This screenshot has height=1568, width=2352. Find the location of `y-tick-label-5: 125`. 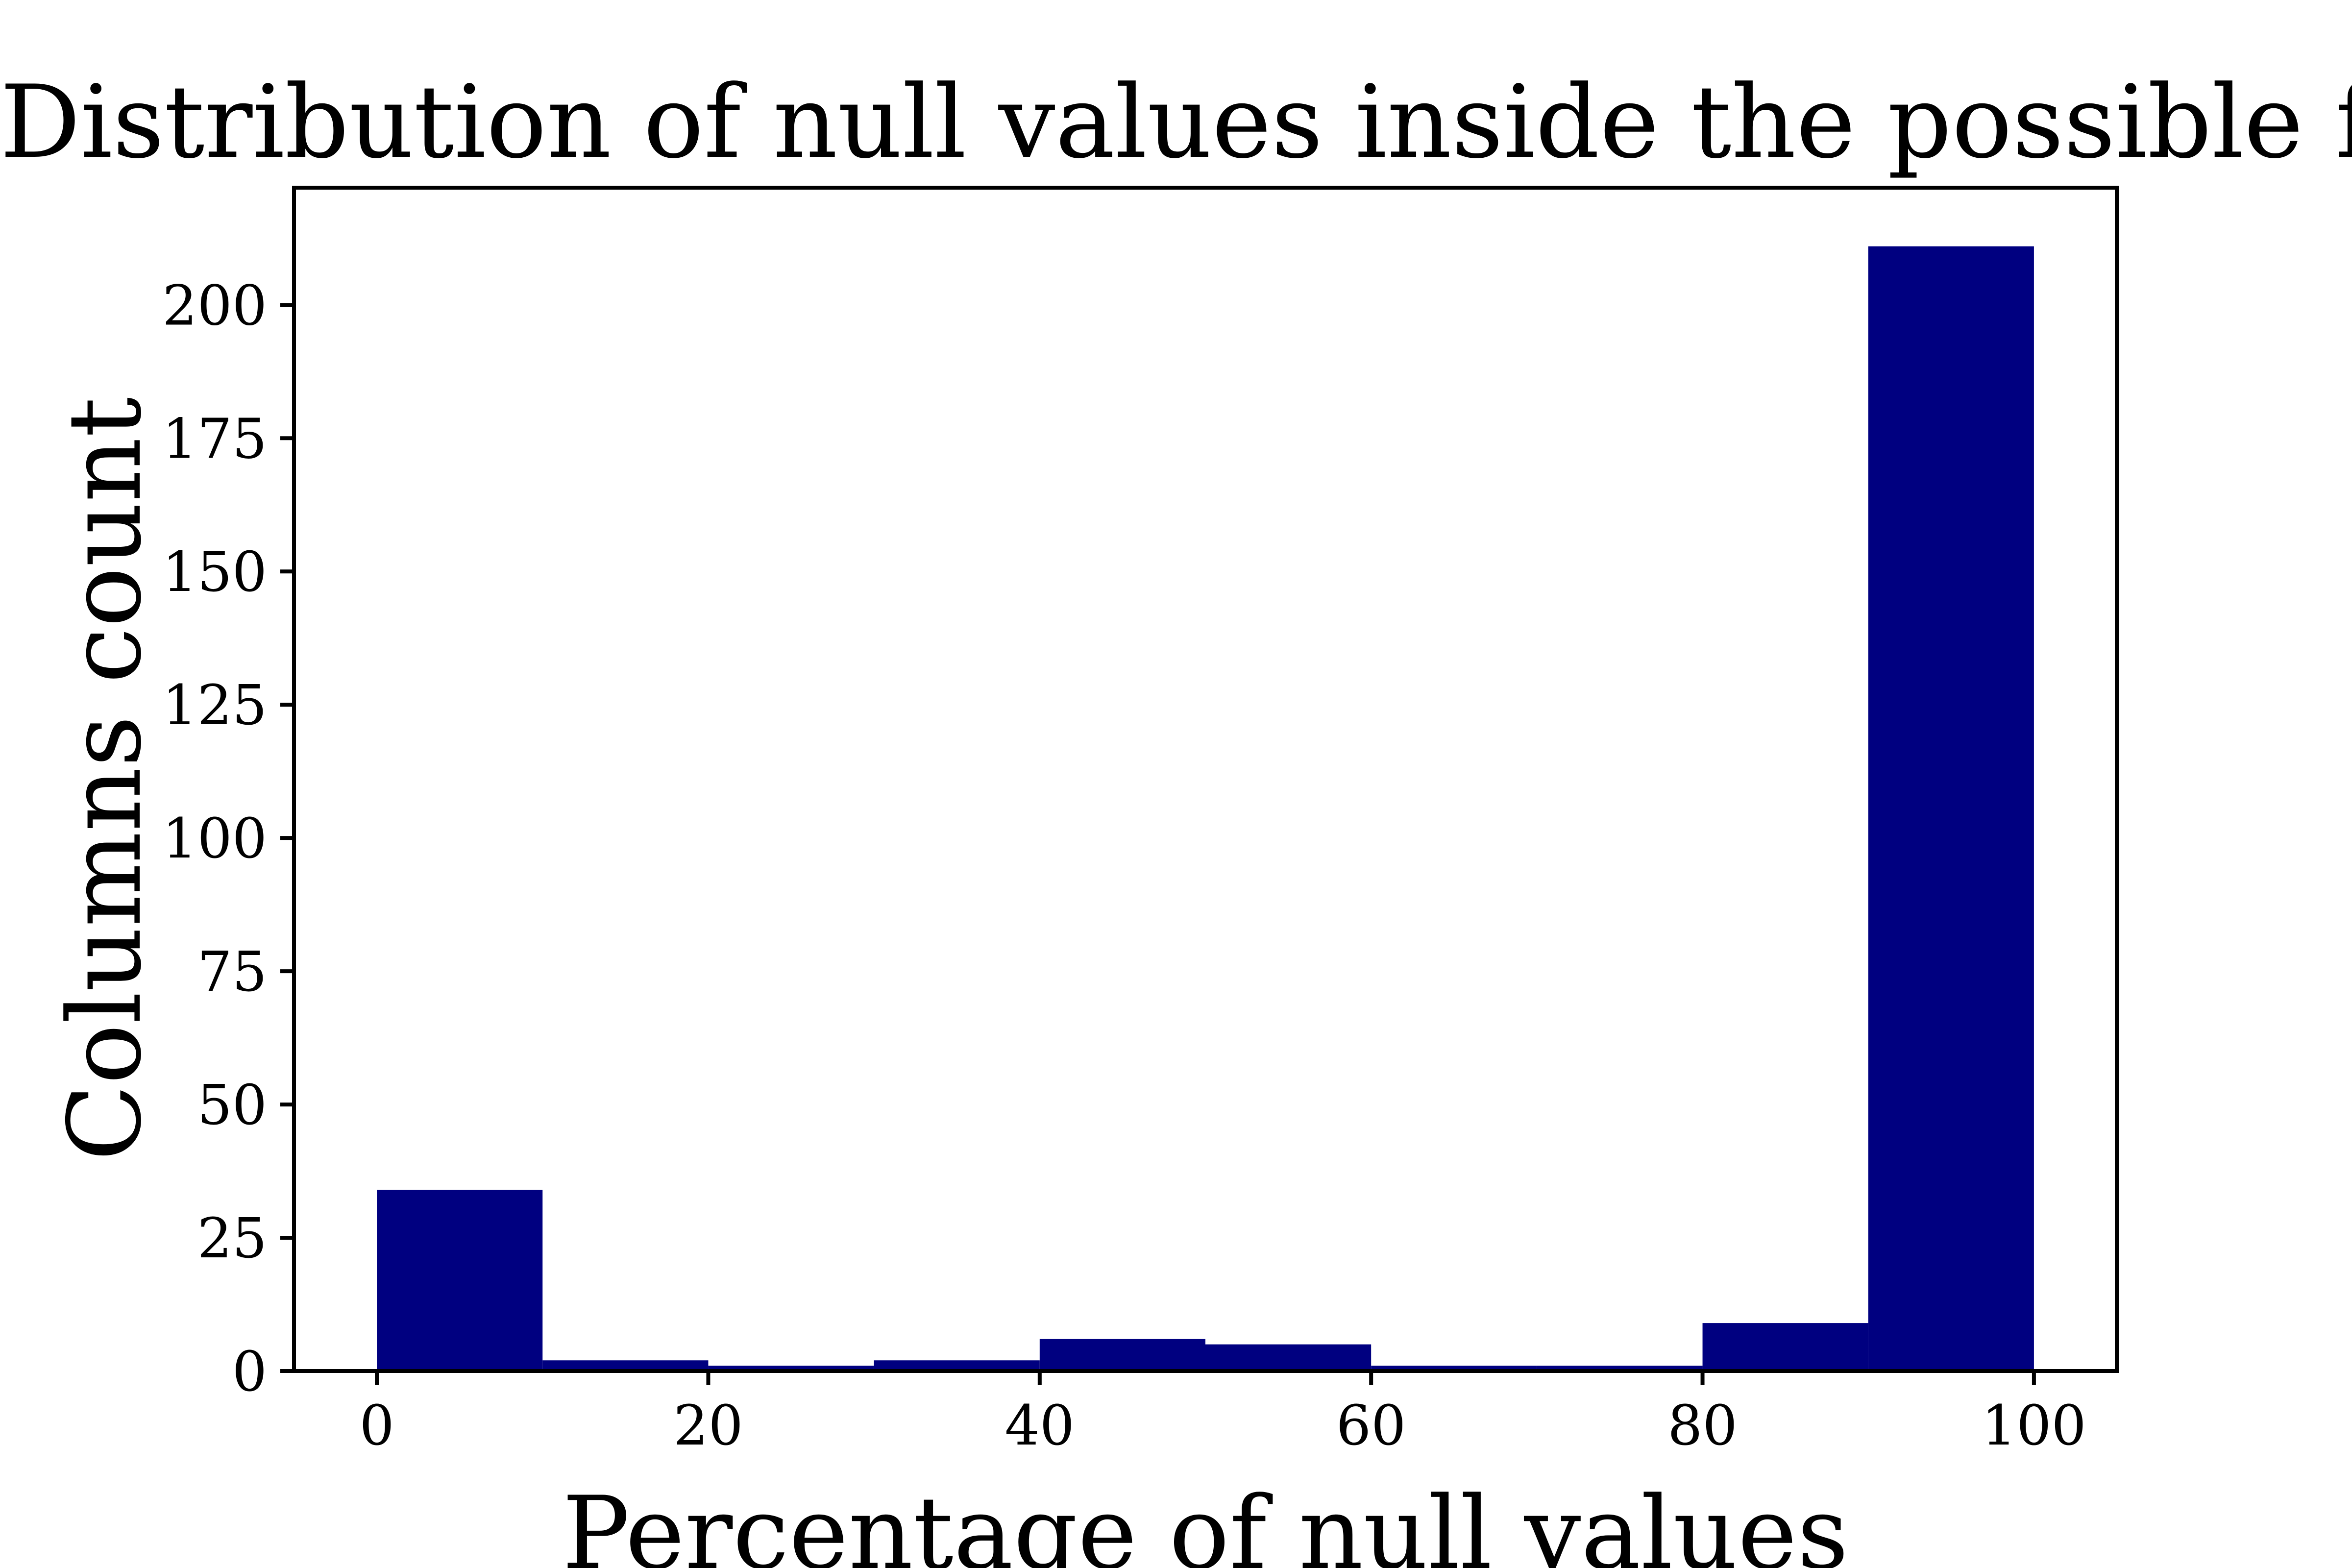

y-tick-label-5: 125 is located at coordinates (214, 705).